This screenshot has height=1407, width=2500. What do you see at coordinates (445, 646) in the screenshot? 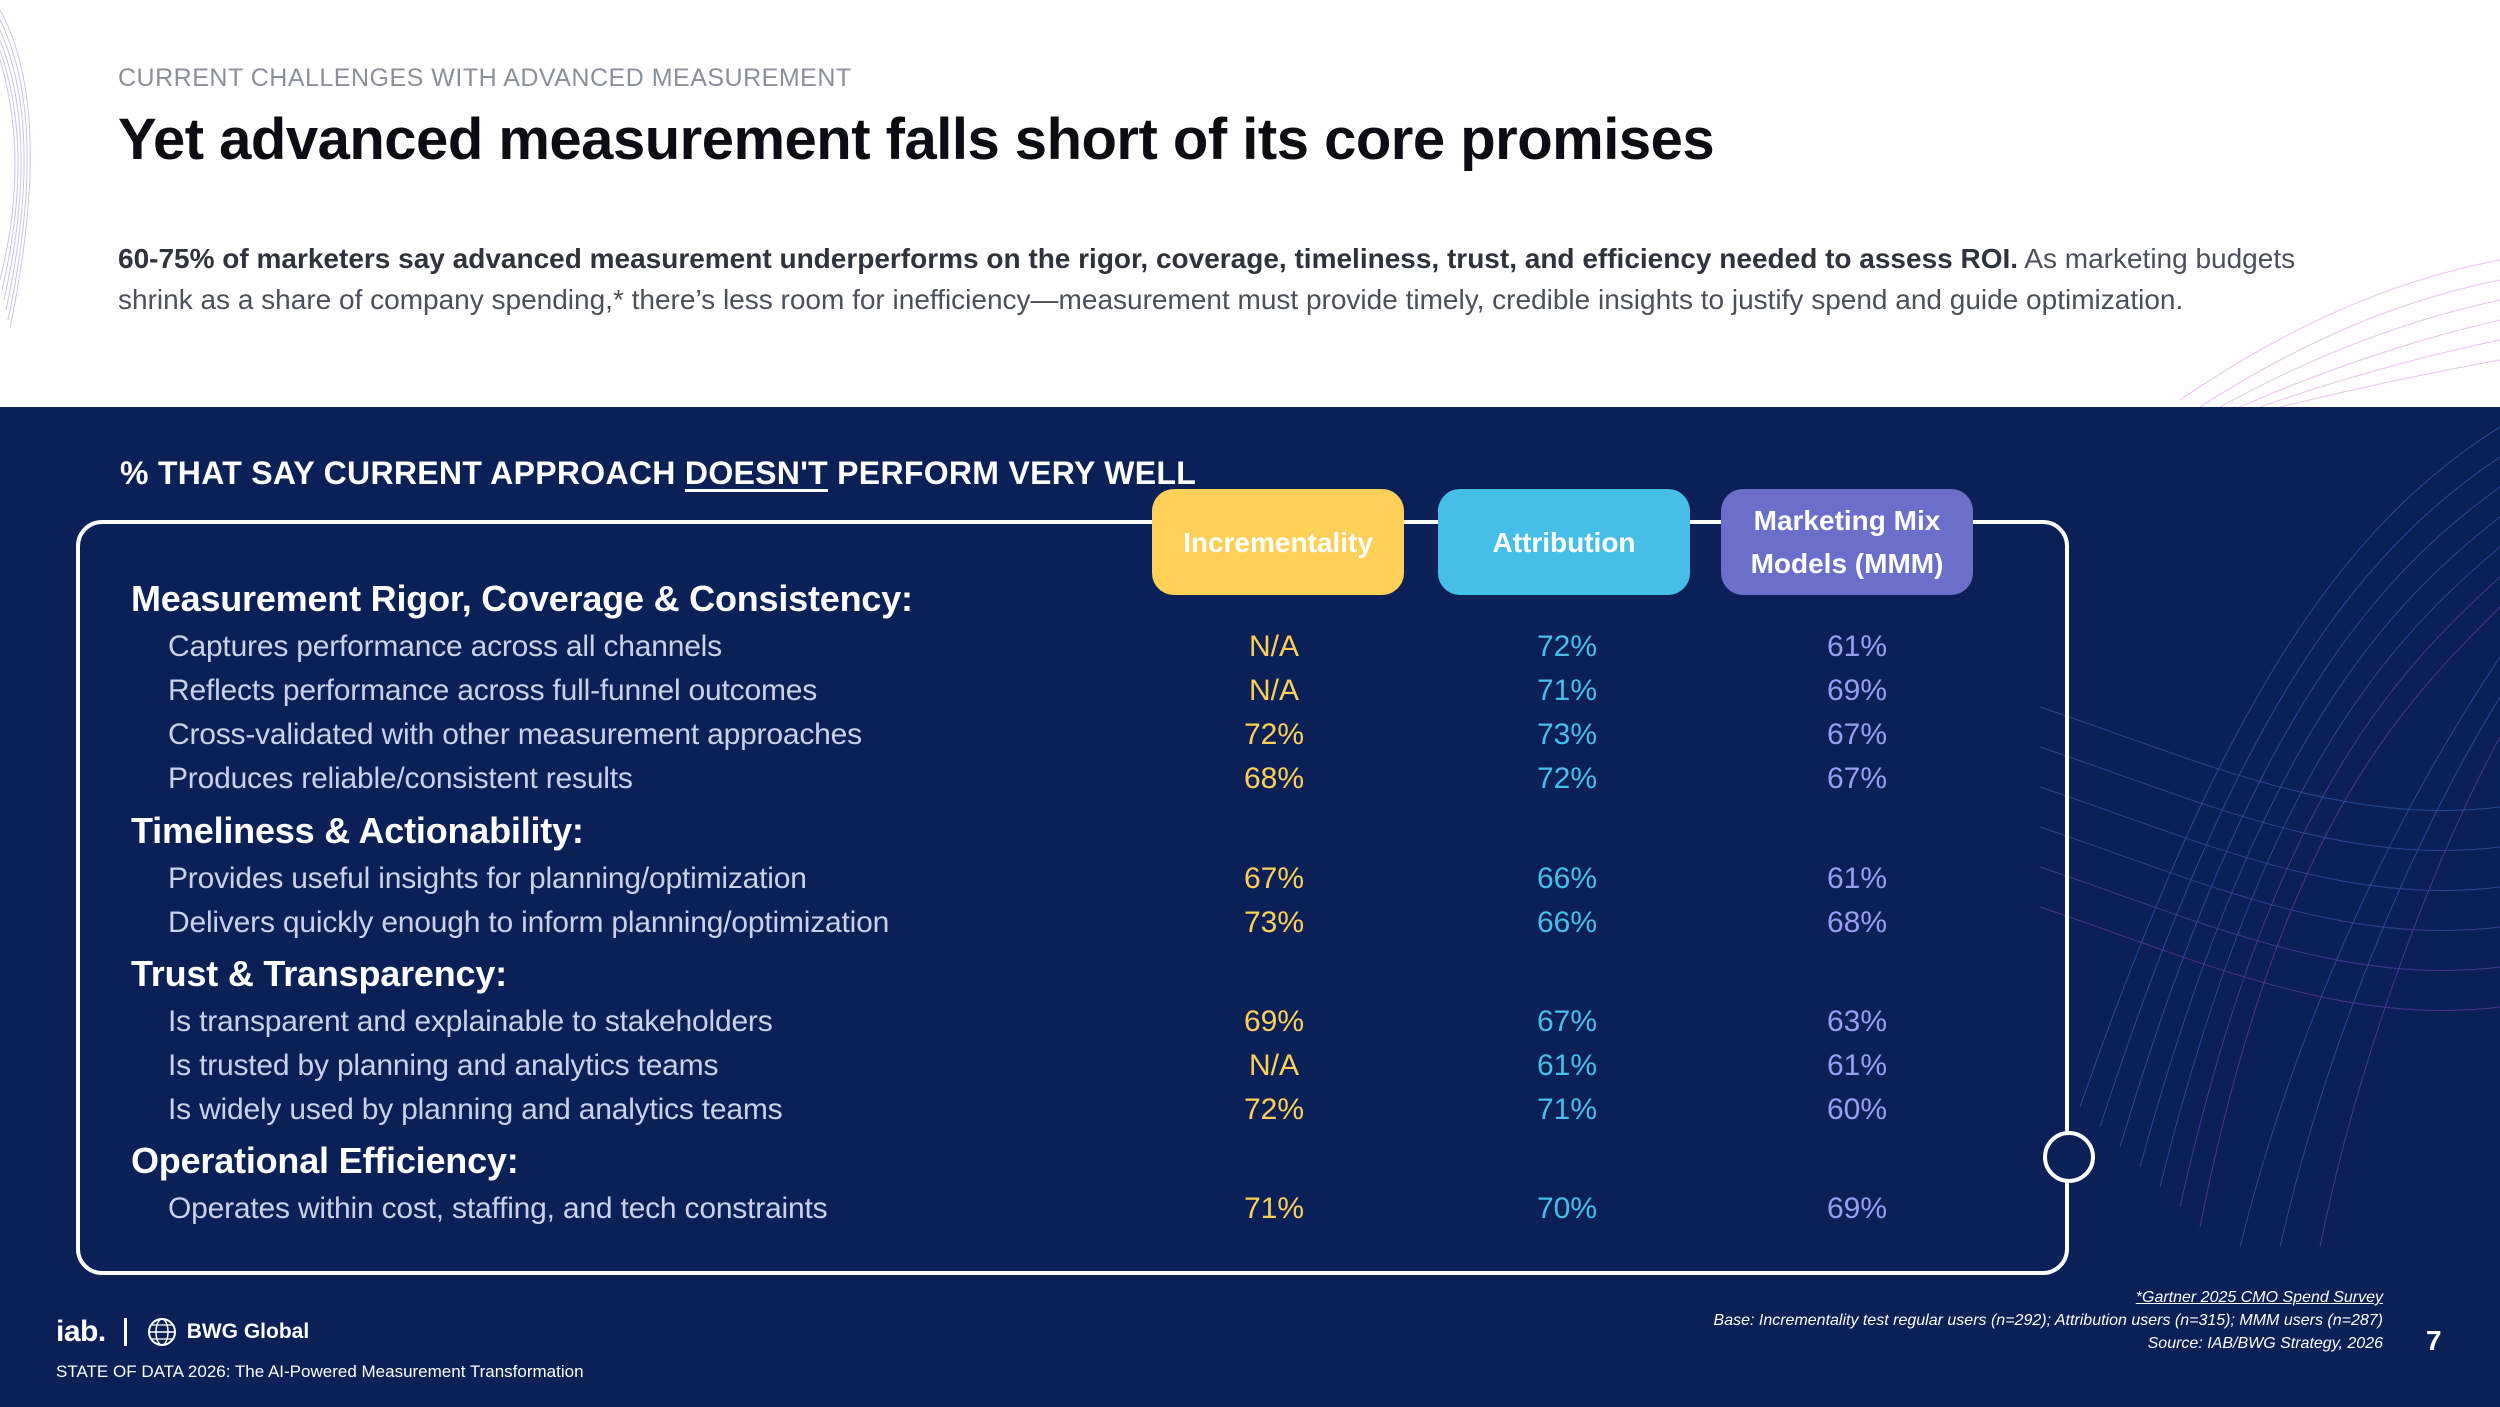
I see `table-row-label: Captures performance across all channels` at bounding box center [445, 646].